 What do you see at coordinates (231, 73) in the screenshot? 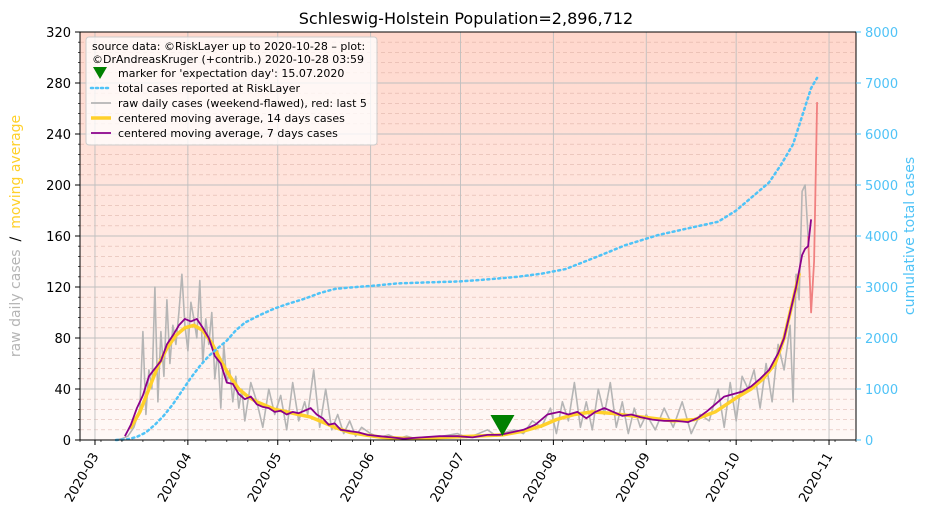
I see `legend-entry-marker: marker for 'expectation day': 15.07.2020` at bounding box center [231, 73].